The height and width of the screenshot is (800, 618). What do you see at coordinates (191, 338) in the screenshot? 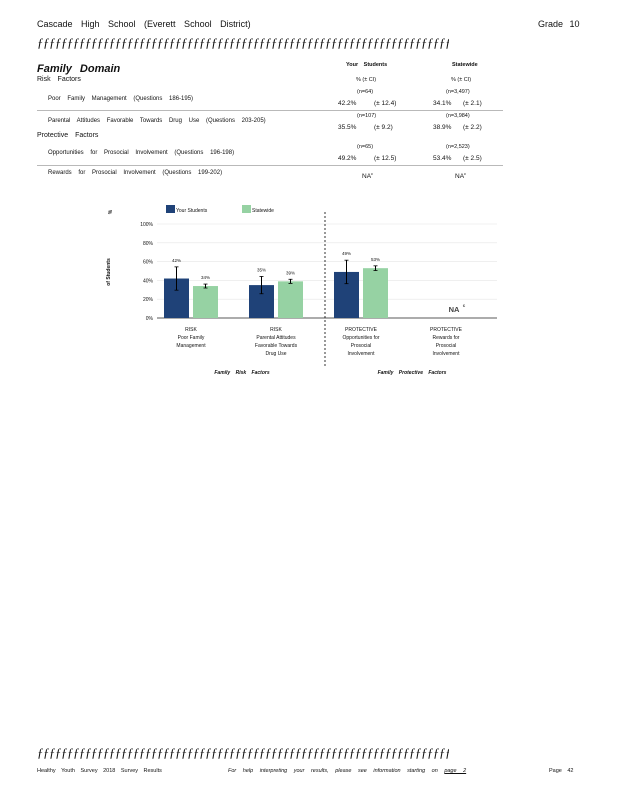
I see `category-label: Poor Family` at bounding box center [191, 338].